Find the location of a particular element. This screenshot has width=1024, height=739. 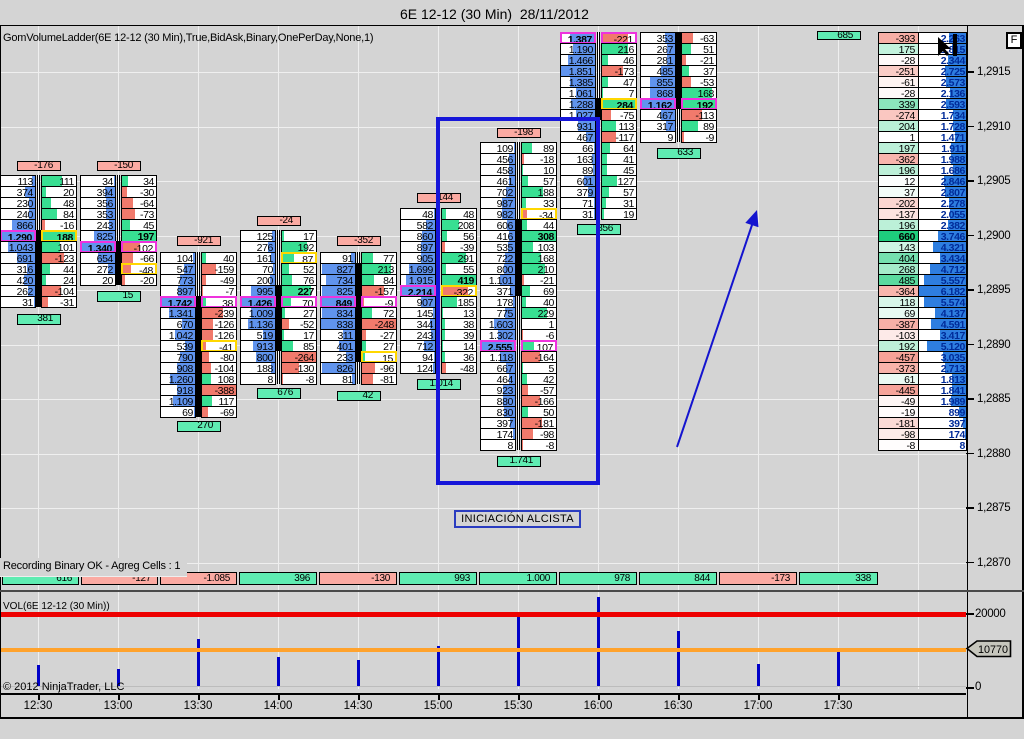

svg-text: 10770 is located at coordinates (993, 650).